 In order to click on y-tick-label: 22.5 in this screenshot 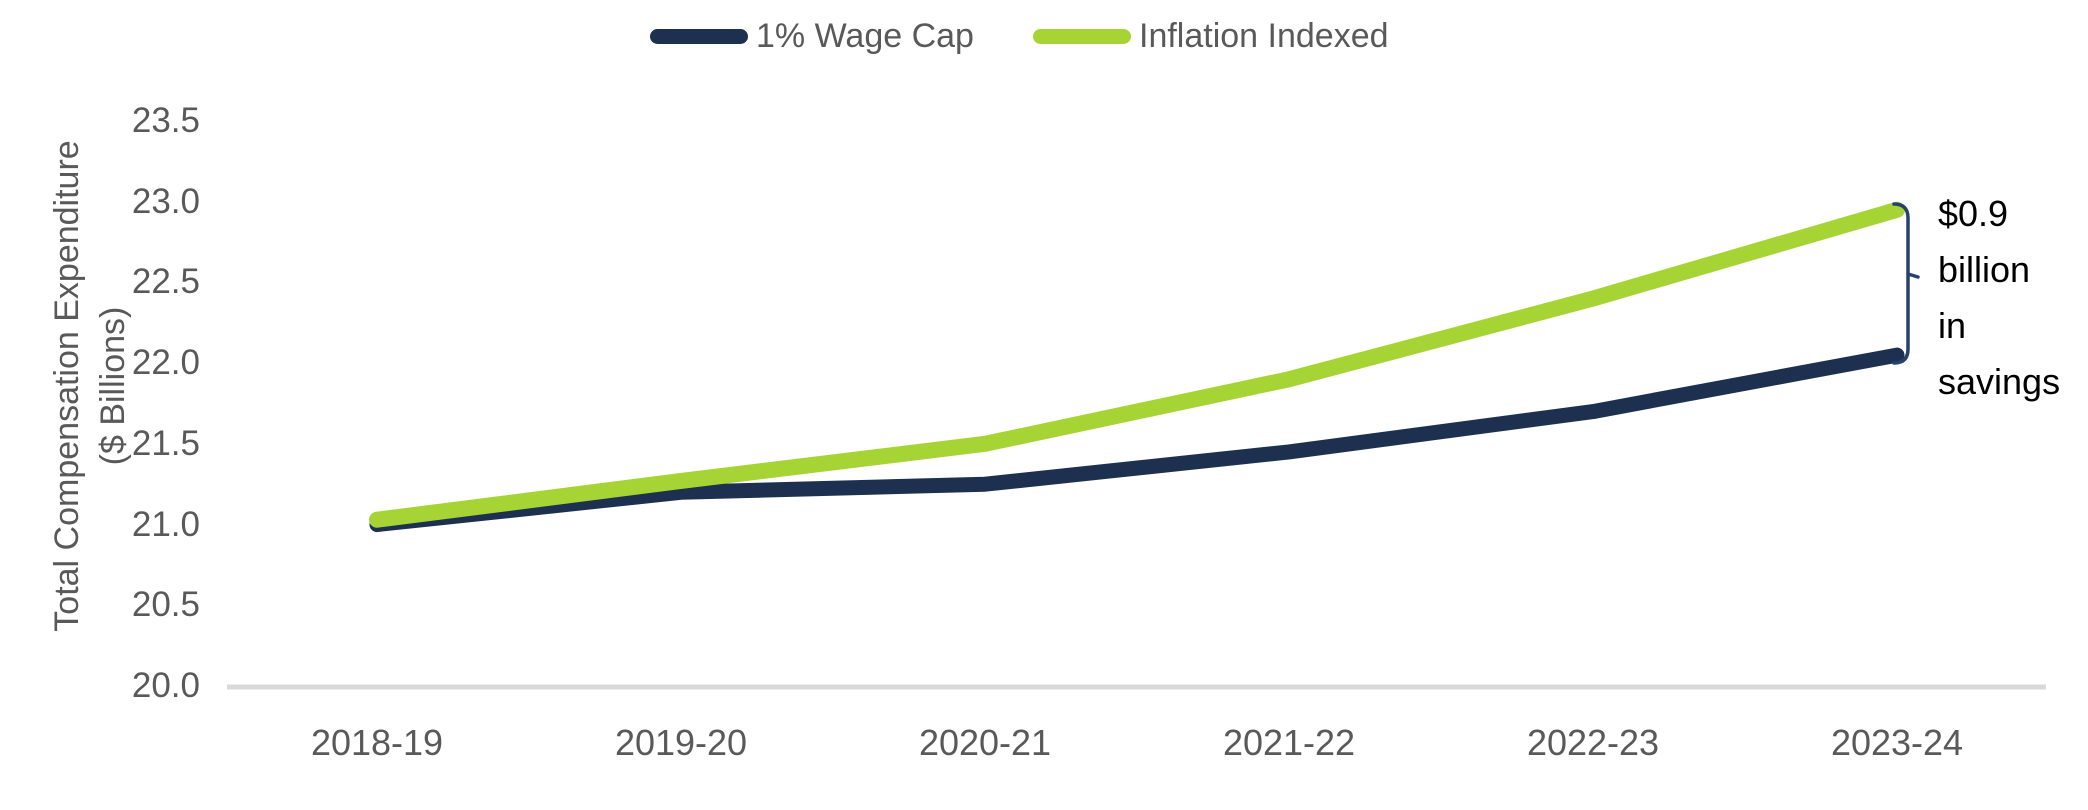, I will do `click(165, 282)`.